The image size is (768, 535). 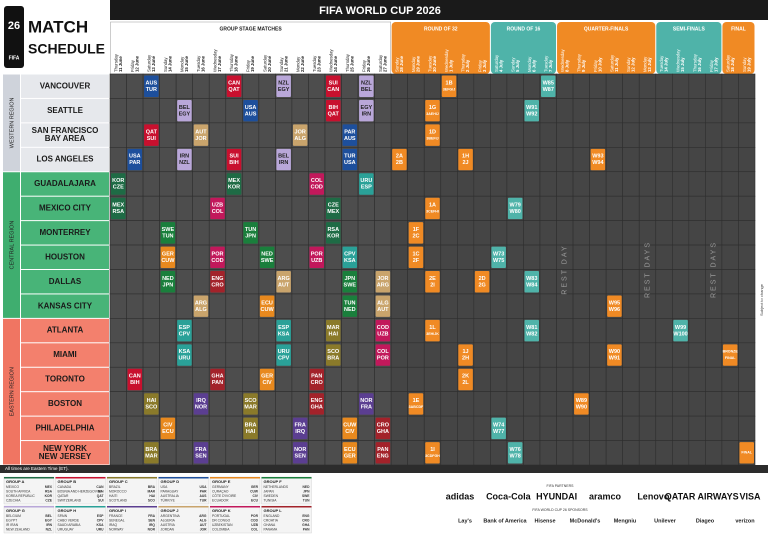 I want to click on team: 2D, so click(x=482, y=279).